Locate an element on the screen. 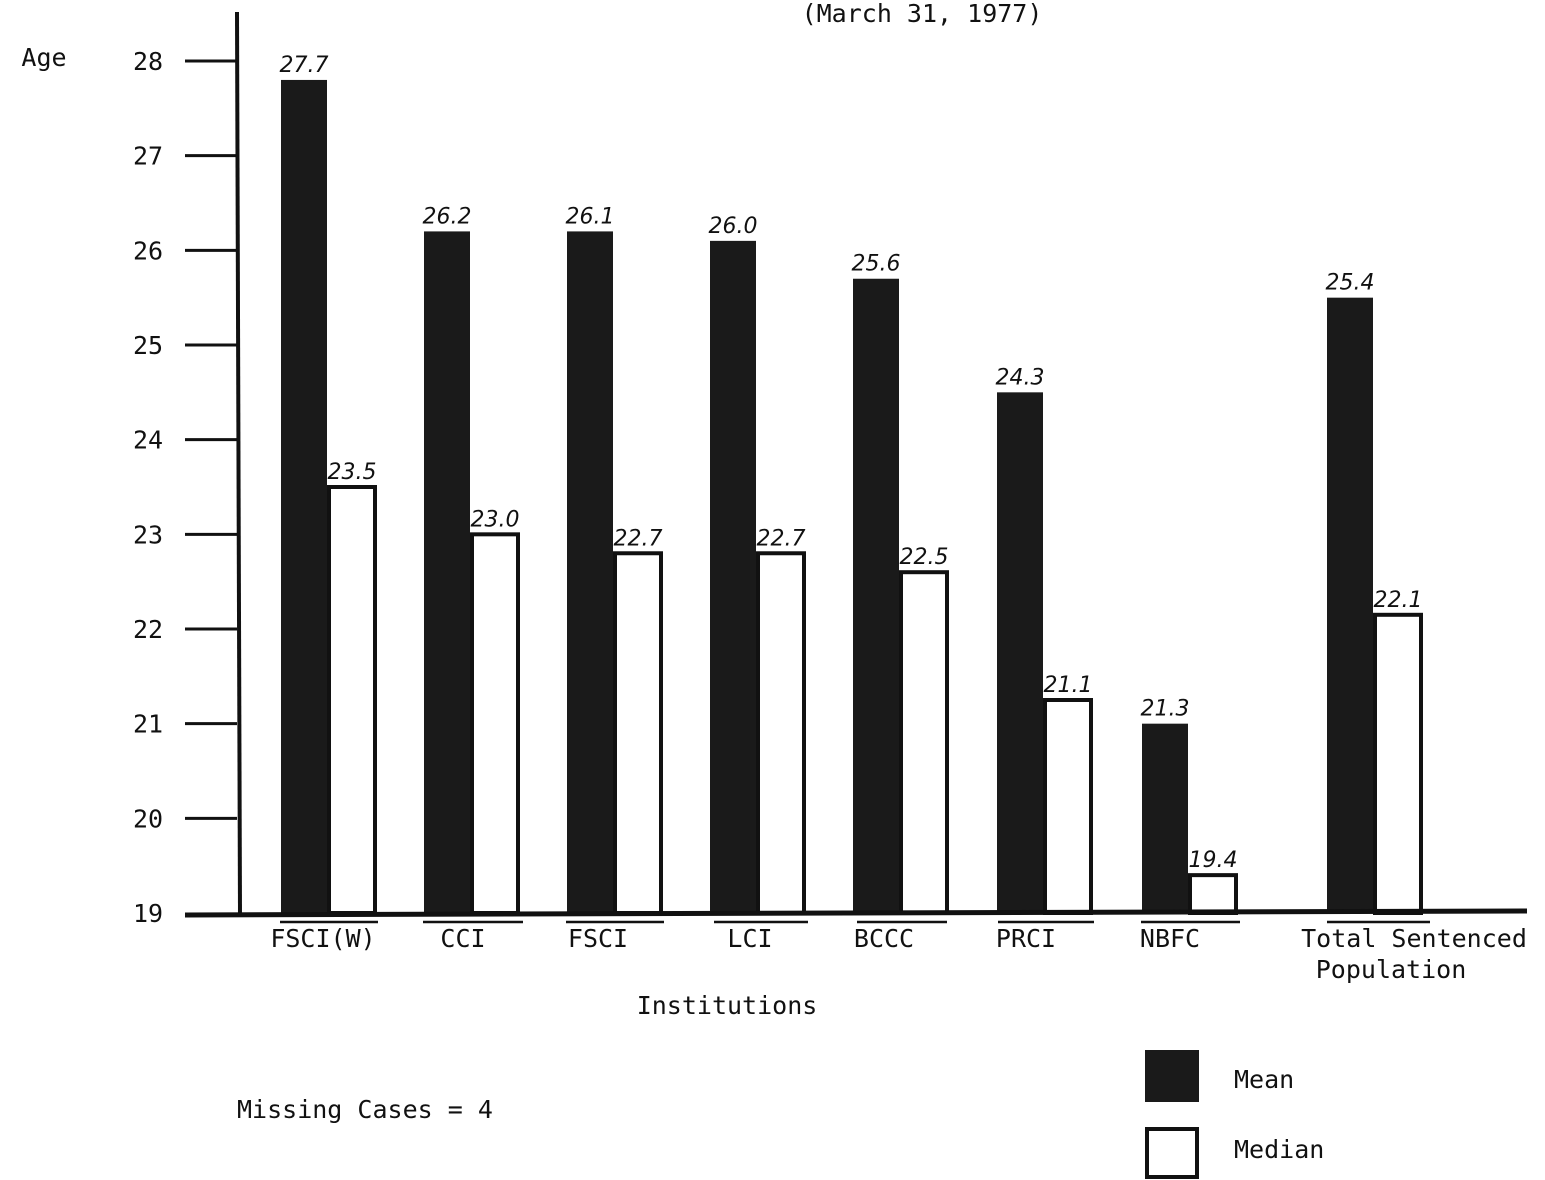 This screenshot has width=1545, height=1180. data-label-mean: 26.2 is located at coordinates (447, 216).